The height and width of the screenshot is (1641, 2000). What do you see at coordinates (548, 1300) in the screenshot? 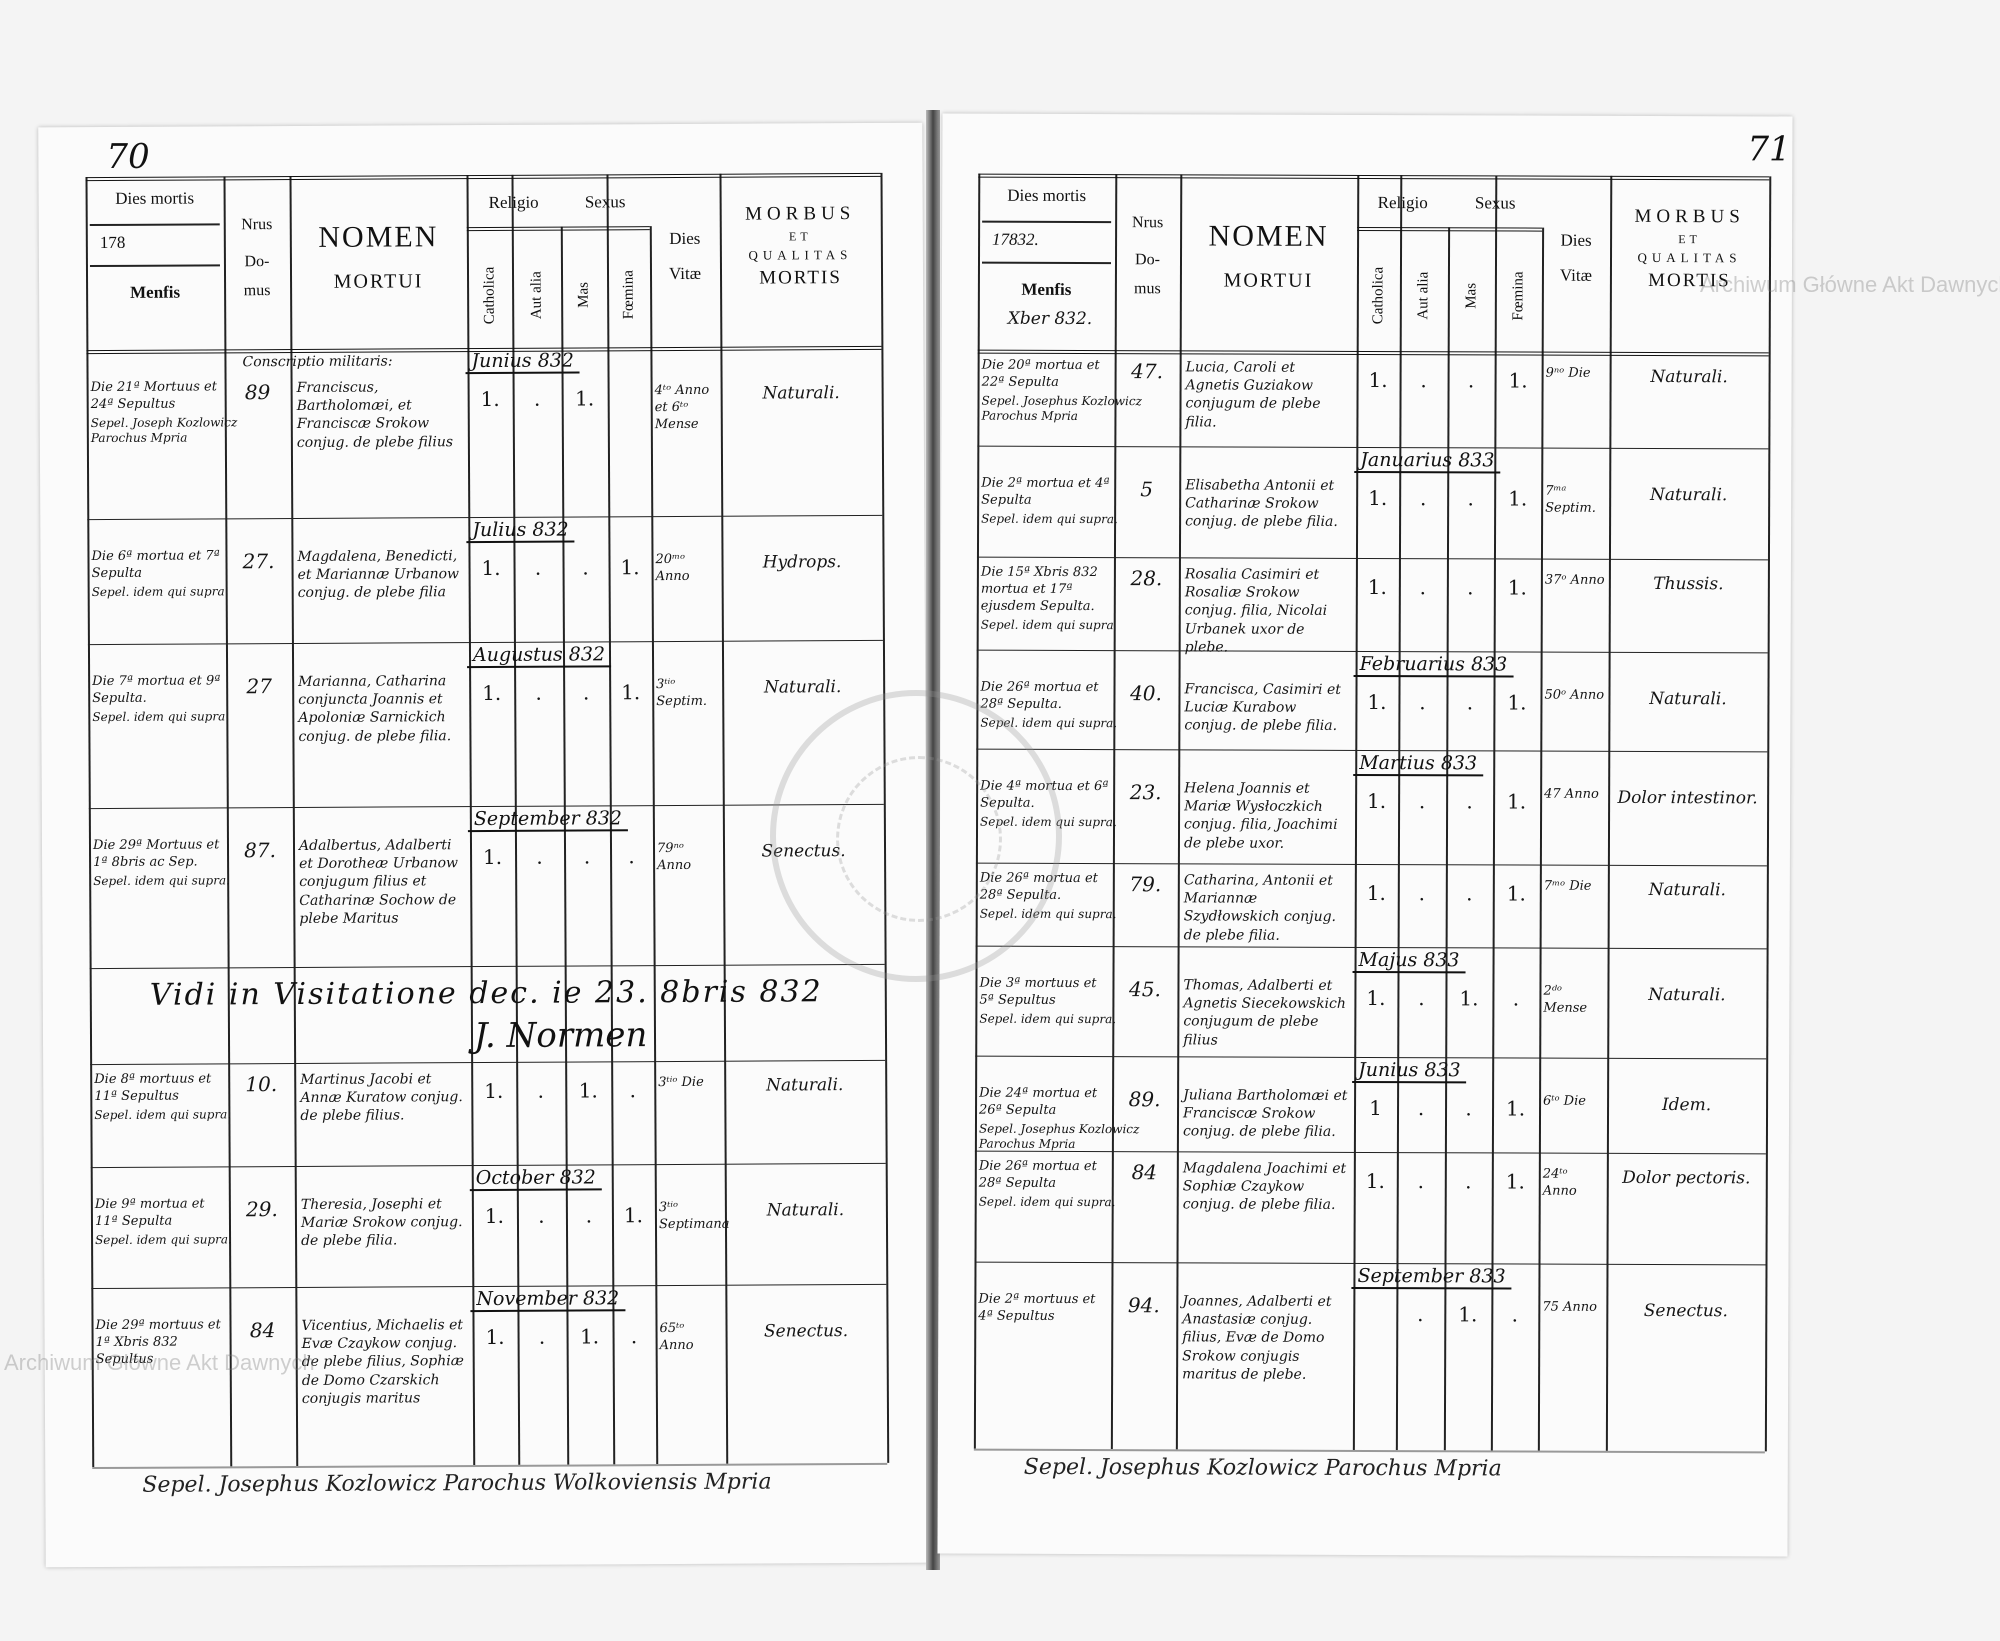
I see `month-heading: November 832` at bounding box center [548, 1300].